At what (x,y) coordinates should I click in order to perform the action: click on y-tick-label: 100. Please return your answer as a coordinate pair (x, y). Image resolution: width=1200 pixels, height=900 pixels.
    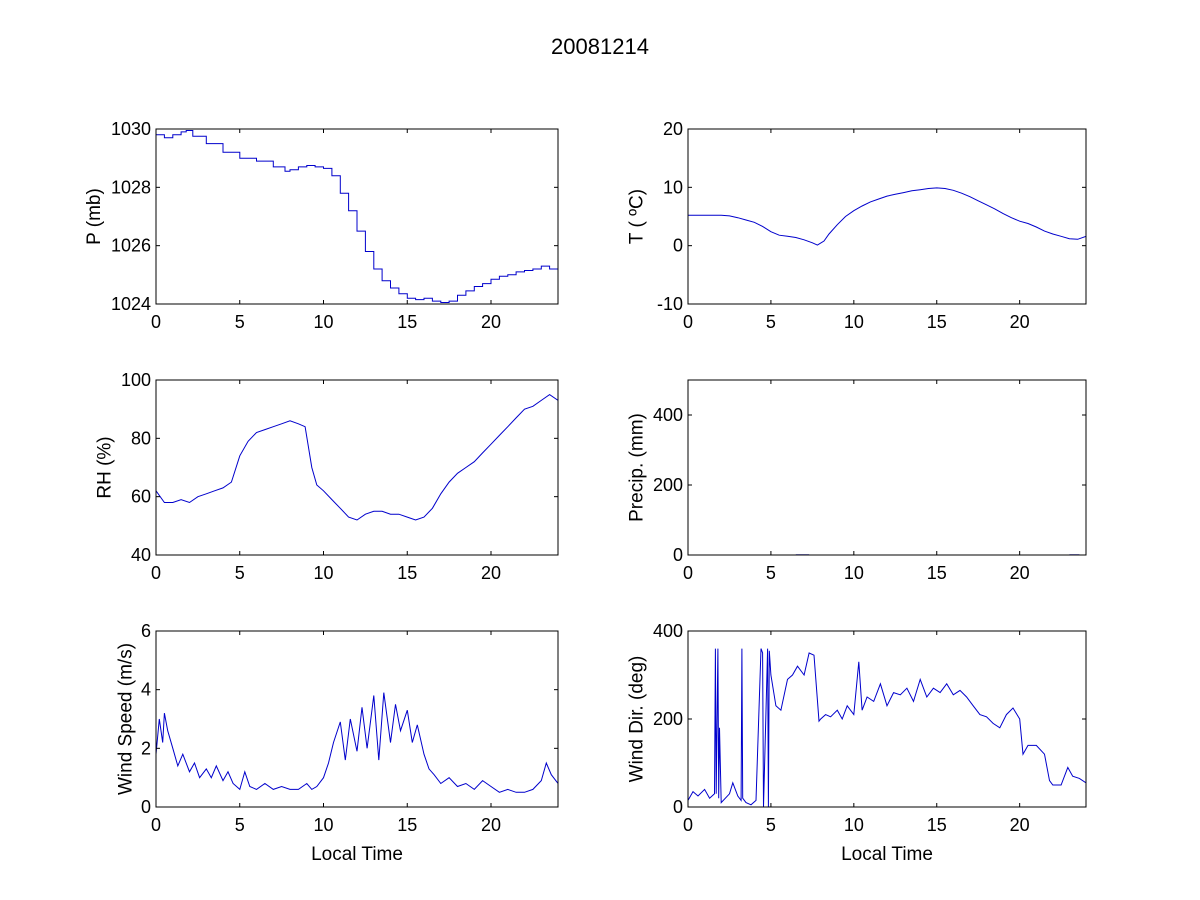
    Looking at the image, I should click on (136, 380).